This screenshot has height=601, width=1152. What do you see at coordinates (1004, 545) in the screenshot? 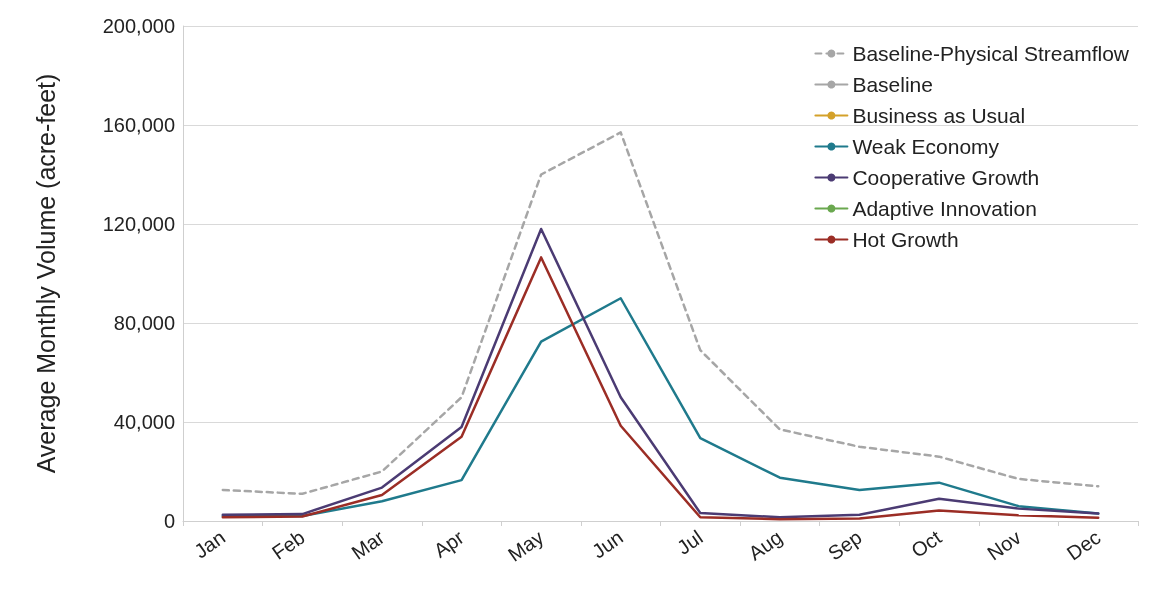
I see `x-tick-label: Nov` at bounding box center [1004, 545].